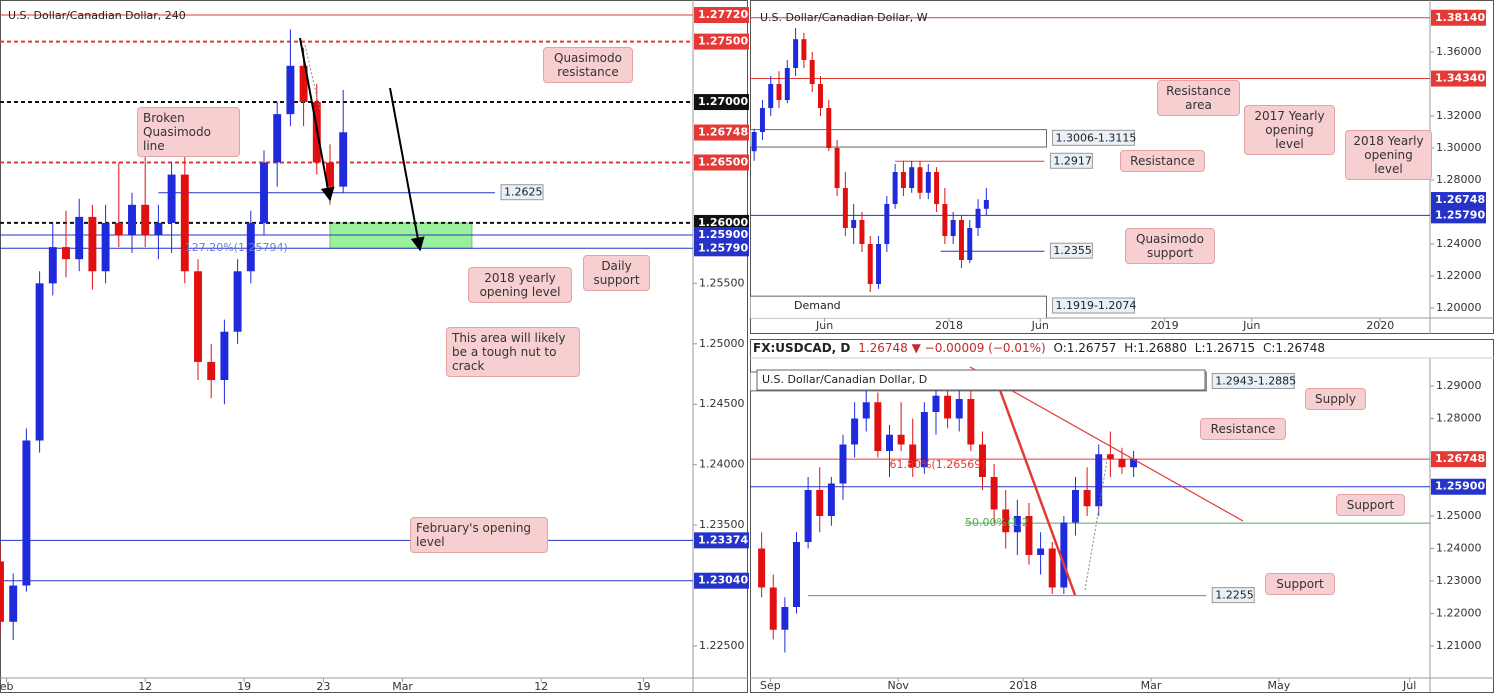  I want to click on price-label: 1.25790, so click(723, 247).